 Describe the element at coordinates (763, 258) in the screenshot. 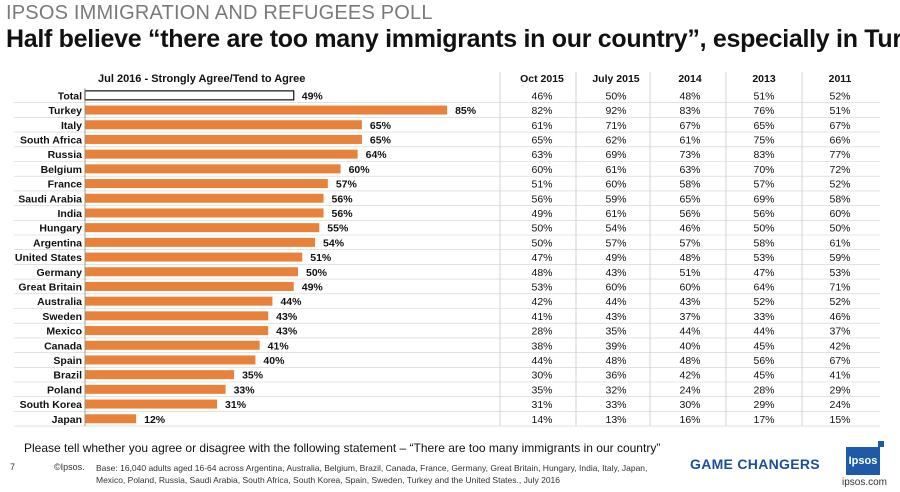

I see `table-cell: 53%` at that location.